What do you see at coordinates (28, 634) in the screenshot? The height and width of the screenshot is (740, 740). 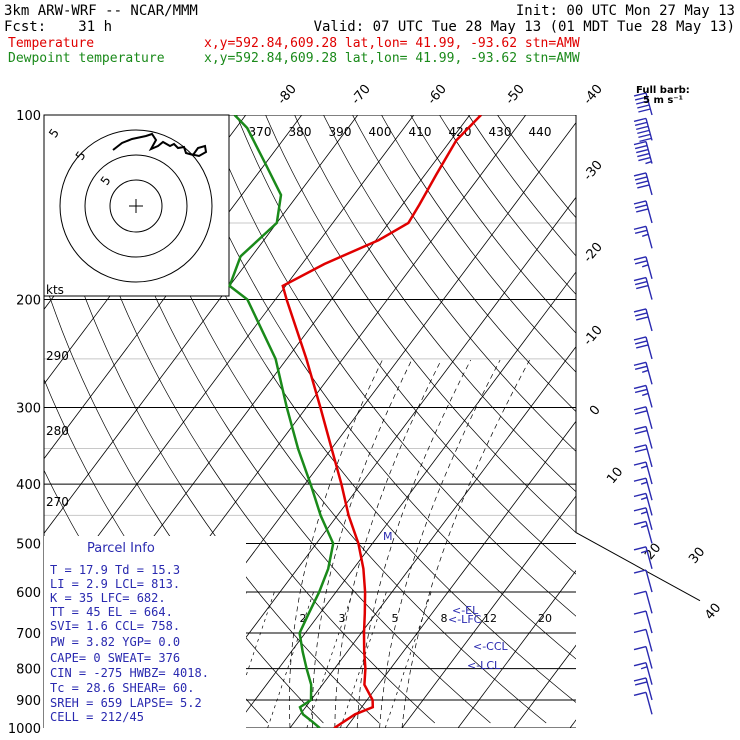 I see `pressure-tick-700: 700` at bounding box center [28, 634].